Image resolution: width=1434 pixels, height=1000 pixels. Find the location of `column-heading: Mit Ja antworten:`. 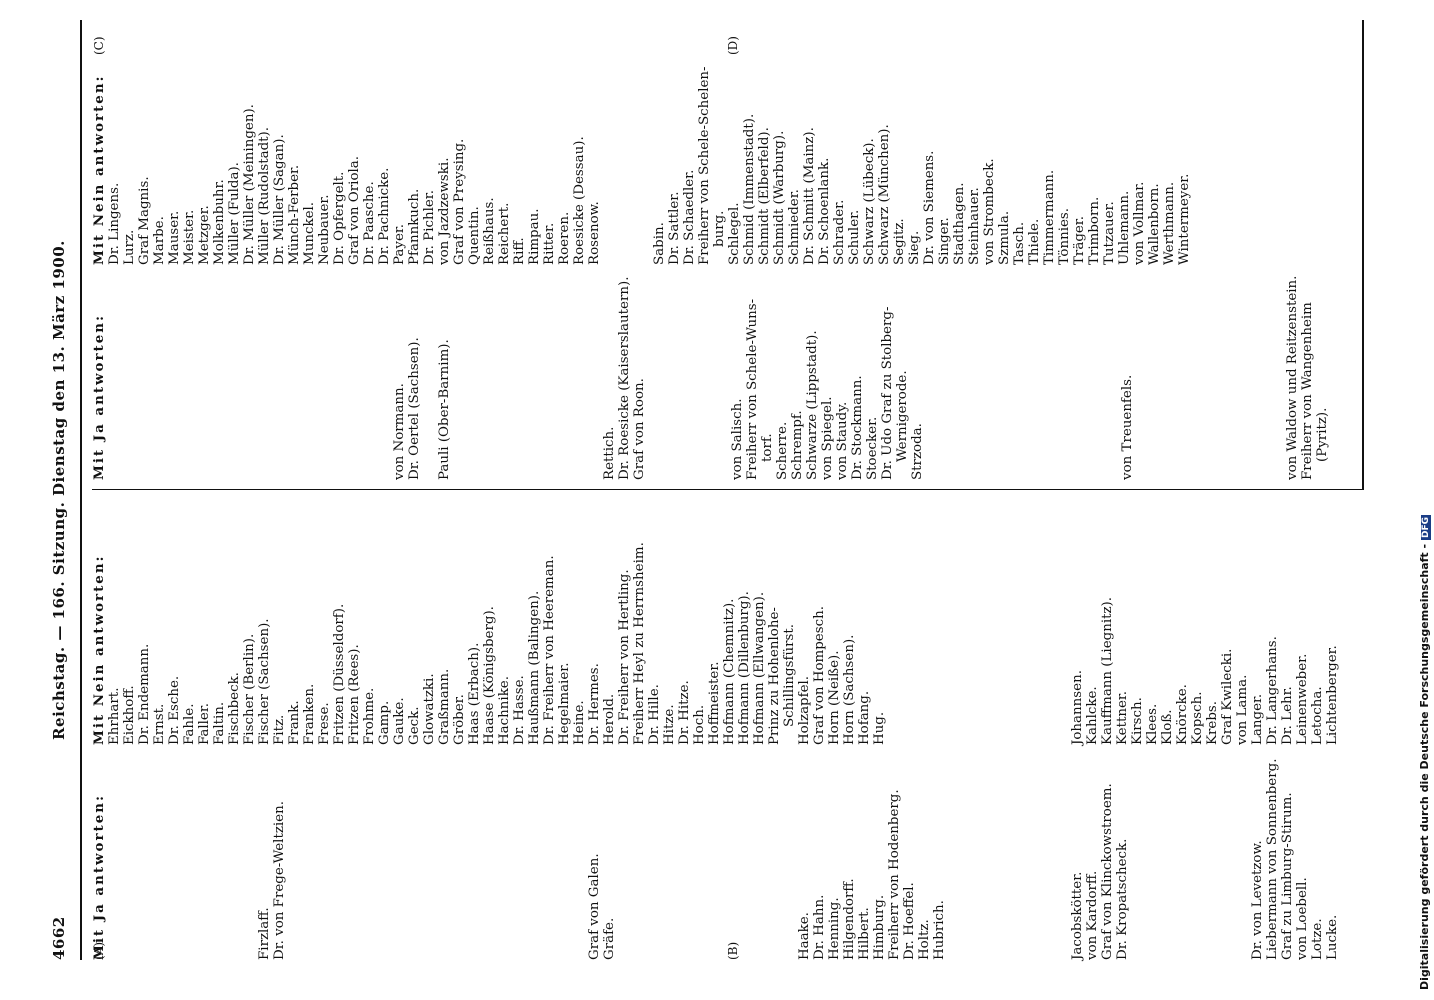

column-heading: Mit Ja antworten: is located at coordinates (99, 877).